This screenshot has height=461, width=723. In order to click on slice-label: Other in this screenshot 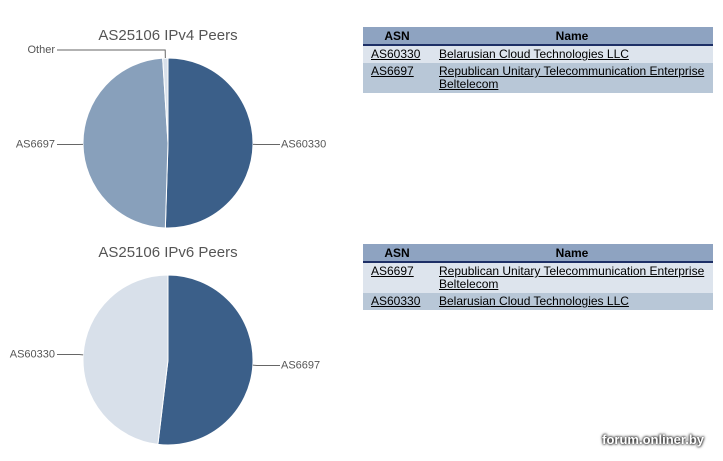, I will do `click(41, 50)`.